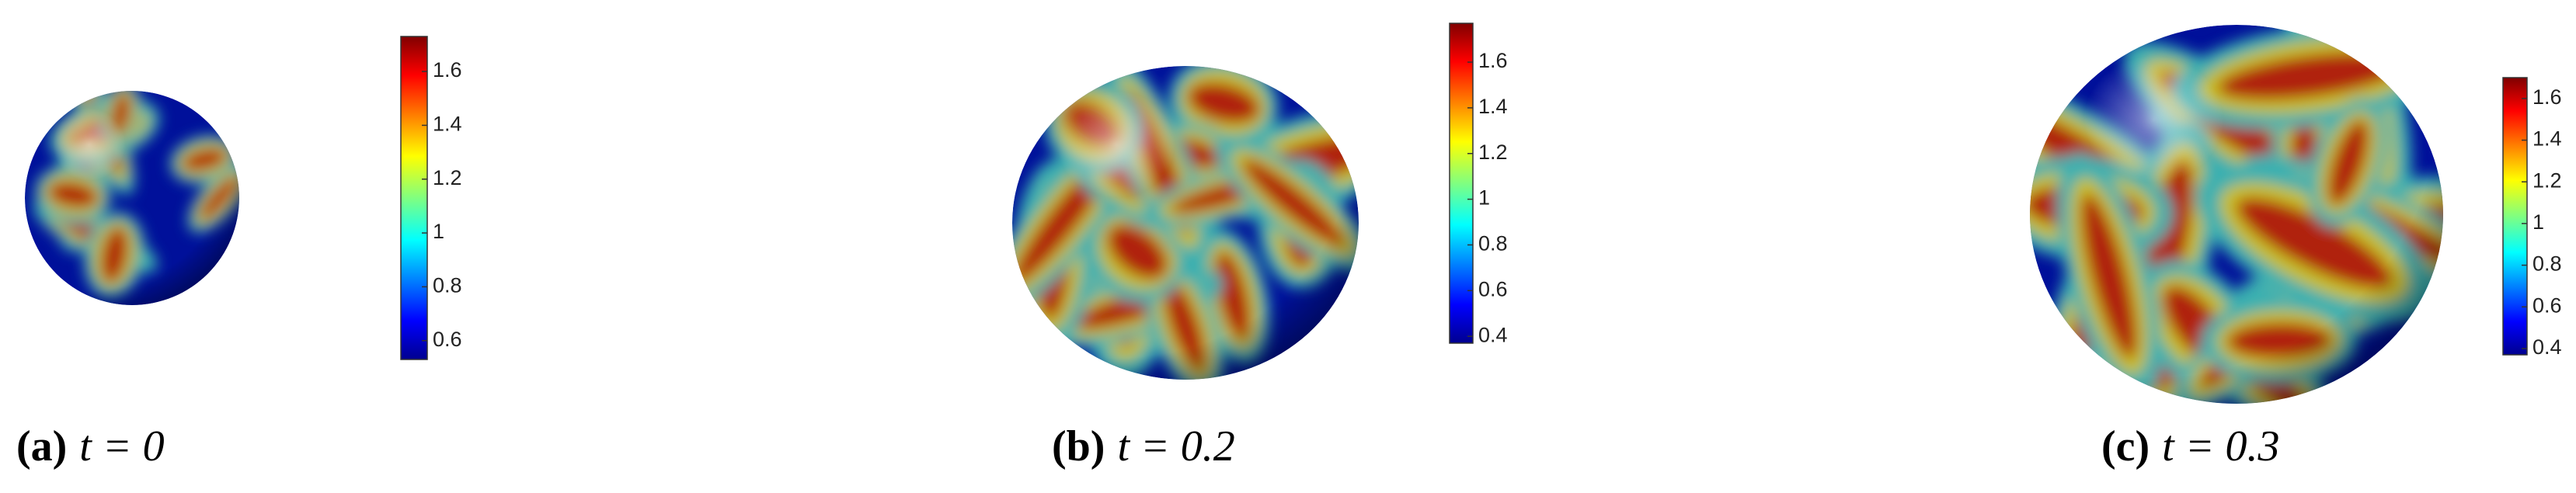 This screenshot has width=2576, height=493. Describe the element at coordinates (41, 446) in the screenshot. I see `subfigure-label: (a)` at that location.